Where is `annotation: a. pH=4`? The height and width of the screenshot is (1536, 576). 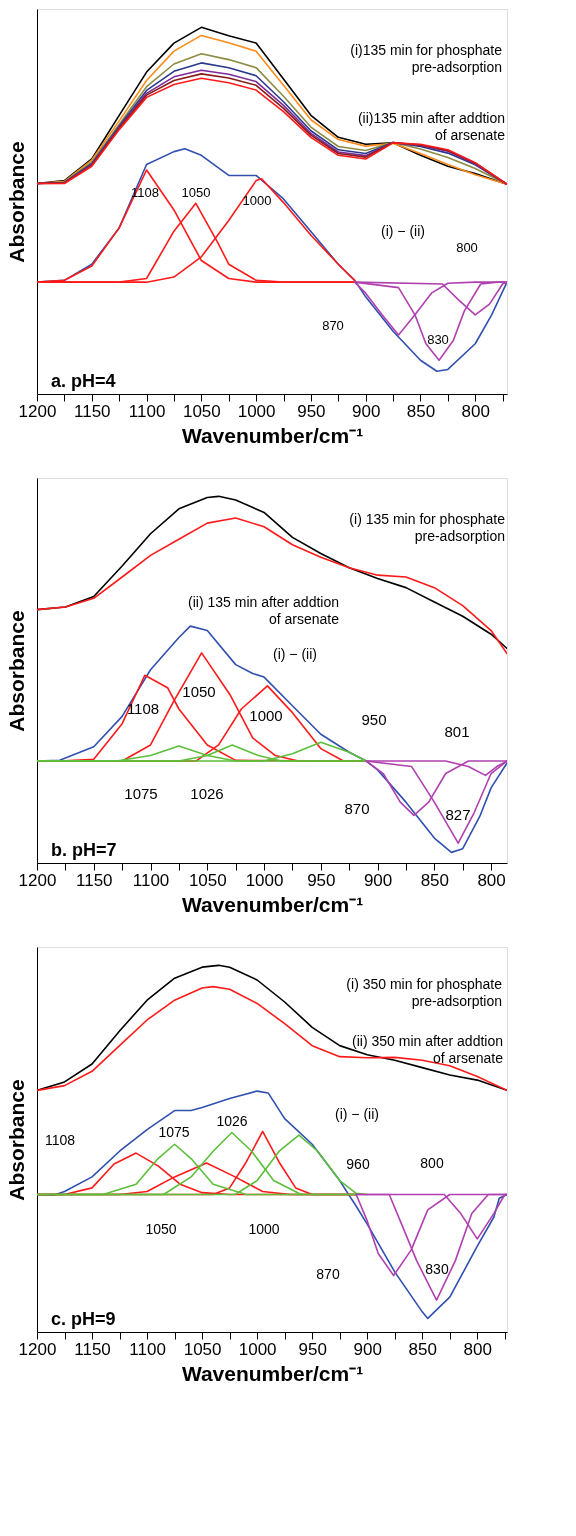
annotation: a. pH=4 is located at coordinates (83, 381).